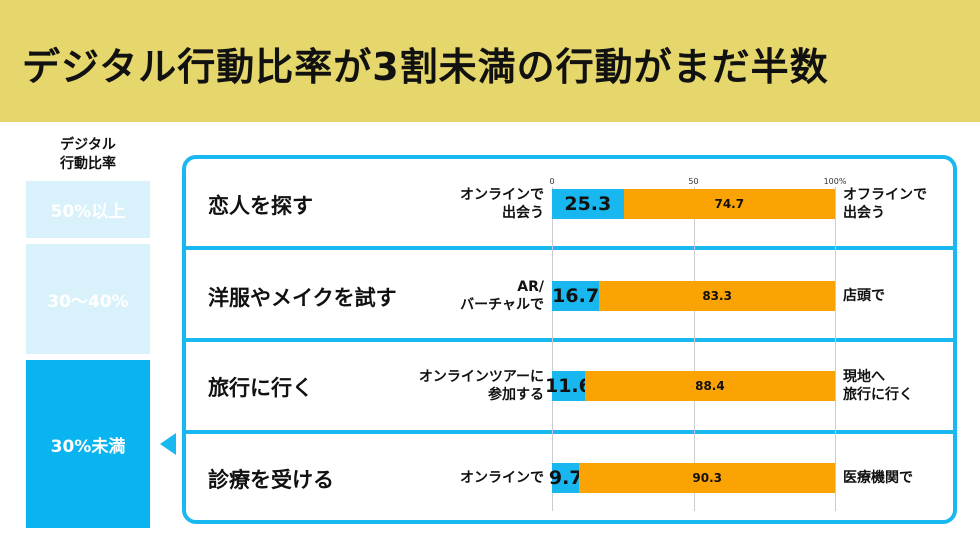 The image size is (980, 551). Describe the element at coordinates (302, 298) in the screenshot. I see `activity-label: 洋服やメイクを試す` at that location.